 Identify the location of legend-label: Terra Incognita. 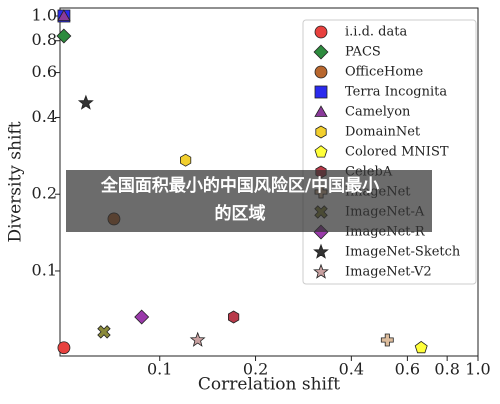
(396, 92).